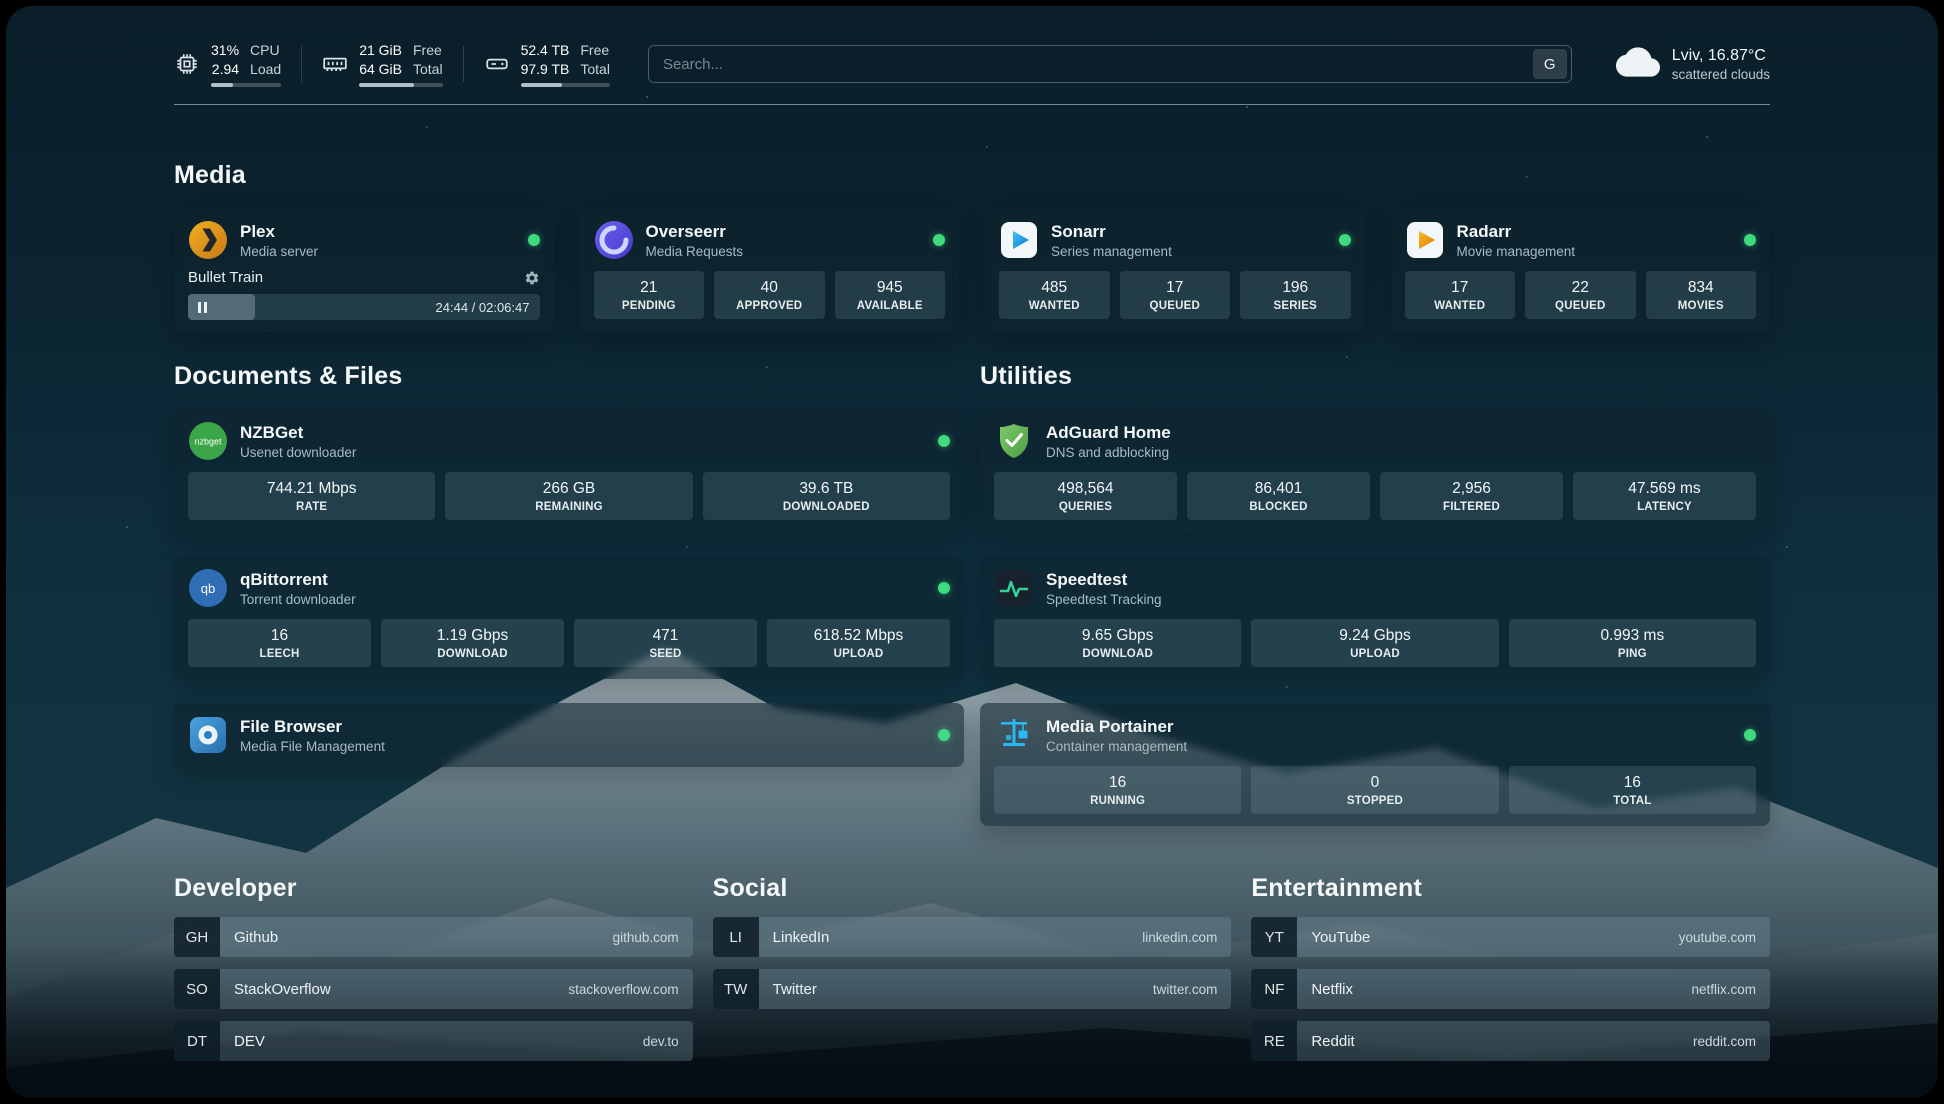 Image resolution: width=1944 pixels, height=1104 pixels. What do you see at coordinates (972, 246) in the screenshot?
I see `section-media: Media Plex` at bounding box center [972, 246].